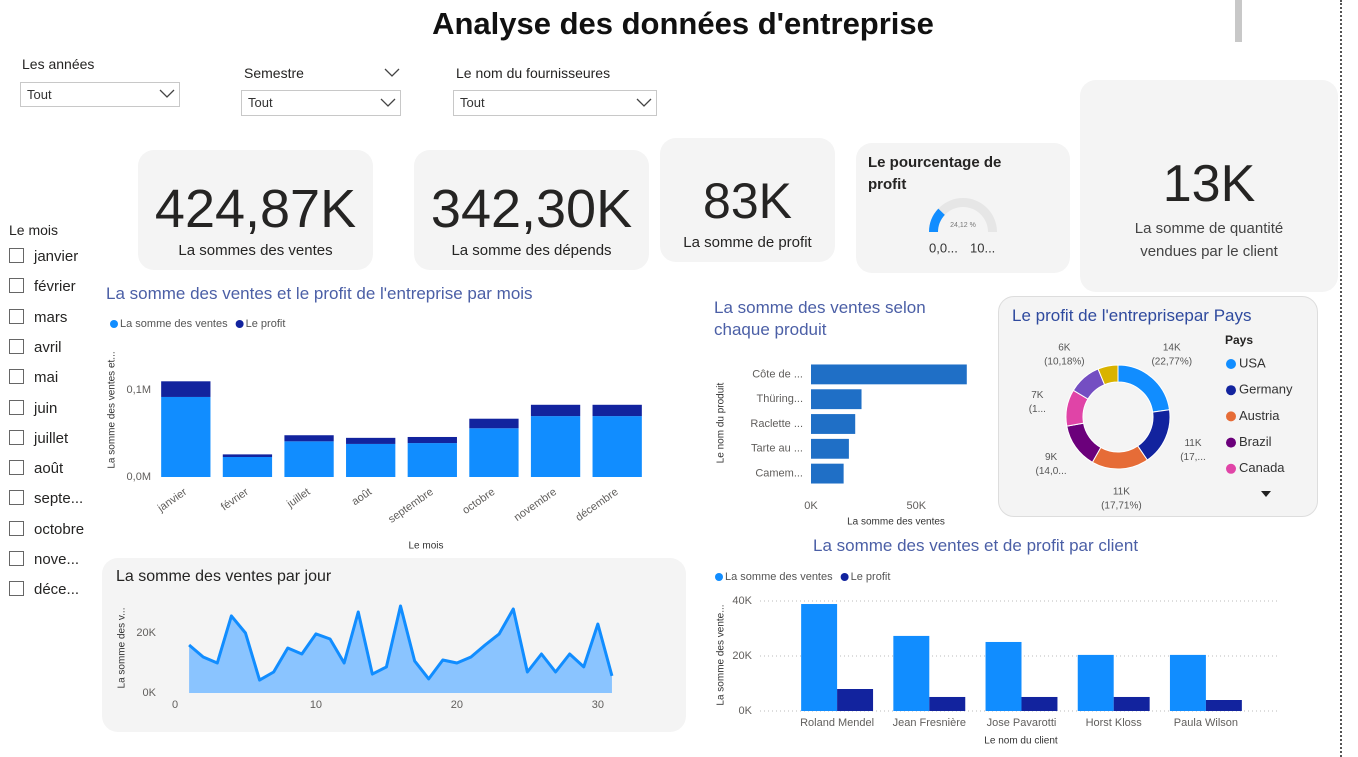 Image resolution: width=1358 pixels, height=757 pixels. What do you see at coordinates (48, 347) in the screenshot?
I see `month-label: avril` at bounding box center [48, 347].